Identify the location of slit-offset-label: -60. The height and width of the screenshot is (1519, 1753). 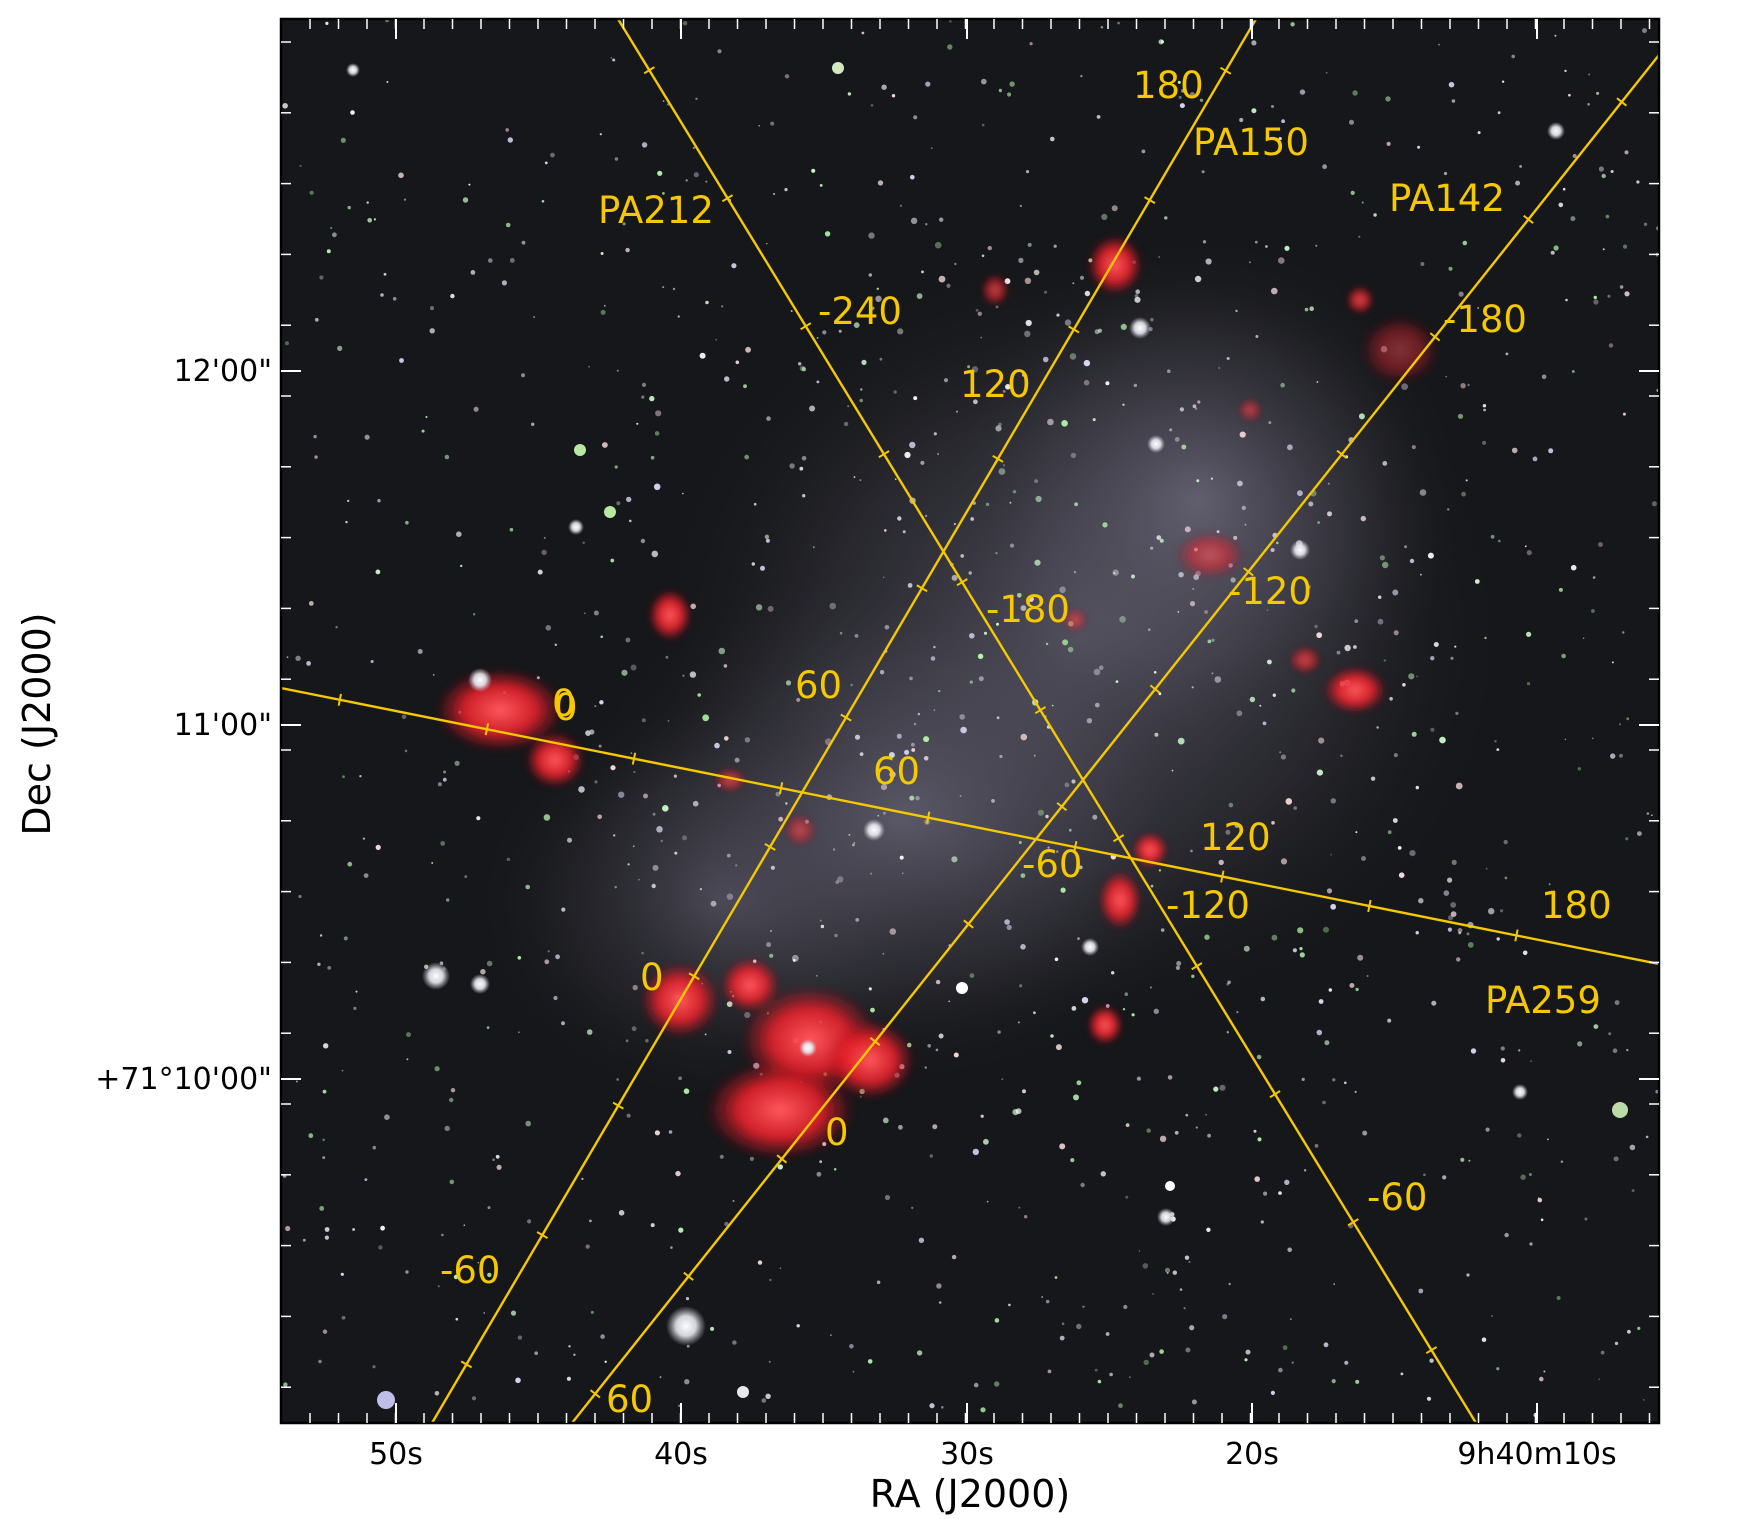
(1052, 864).